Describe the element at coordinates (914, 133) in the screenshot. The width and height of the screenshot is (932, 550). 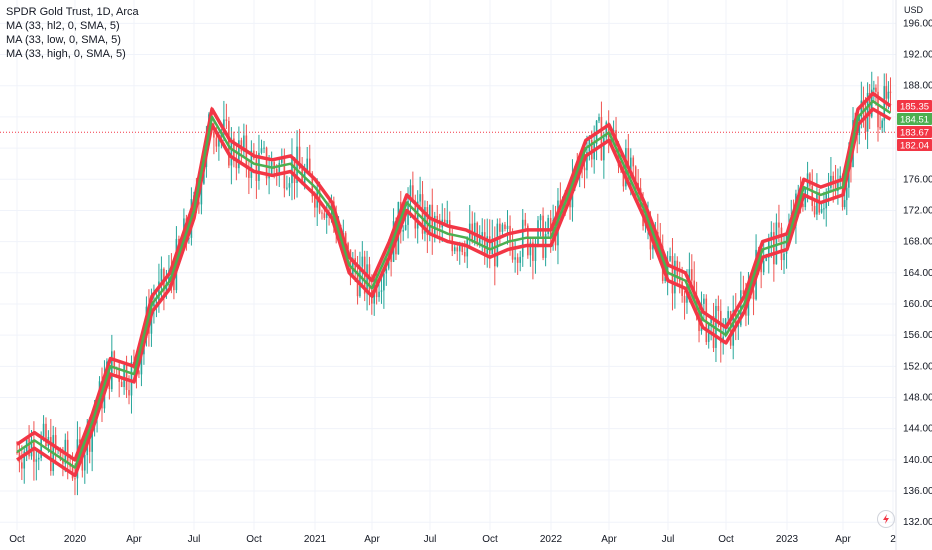
I see `price-tag-label: 183.67` at that location.